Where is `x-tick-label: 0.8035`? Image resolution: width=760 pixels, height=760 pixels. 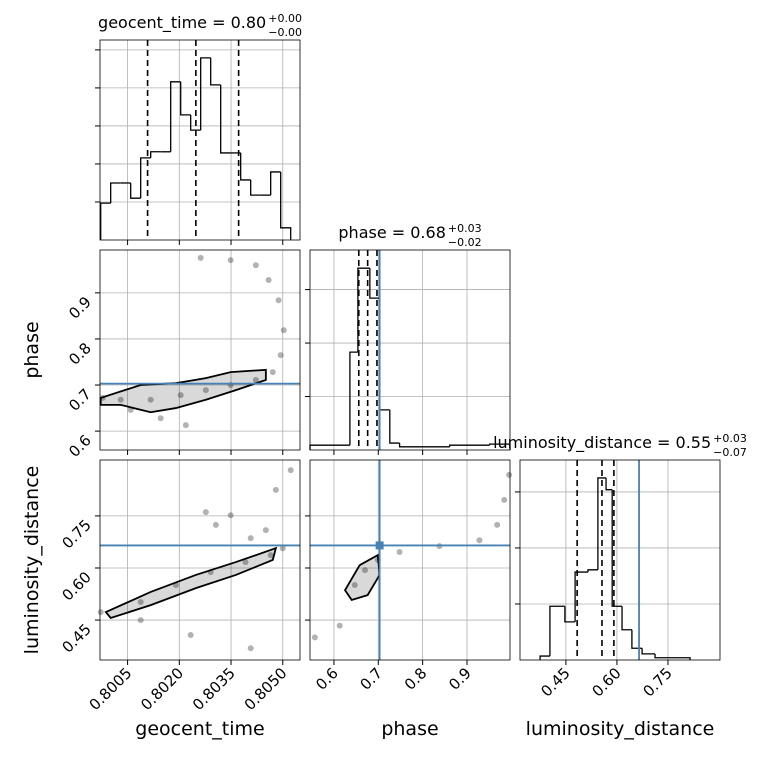
x-tick-label: 0.8035 is located at coordinates (214, 689).